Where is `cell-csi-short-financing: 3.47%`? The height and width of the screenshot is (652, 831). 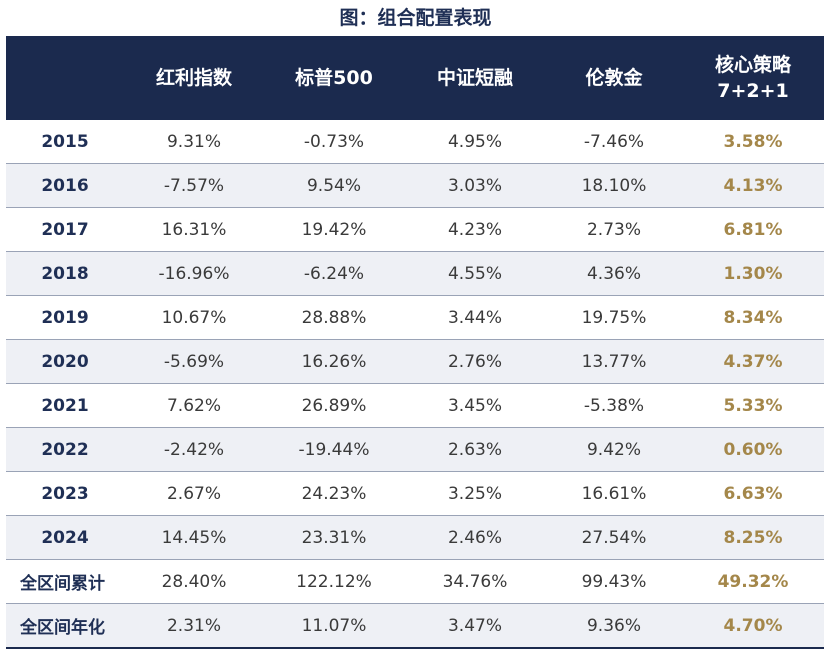 cell-csi-short-financing: 3.47% is located at coordinates (475, 626).